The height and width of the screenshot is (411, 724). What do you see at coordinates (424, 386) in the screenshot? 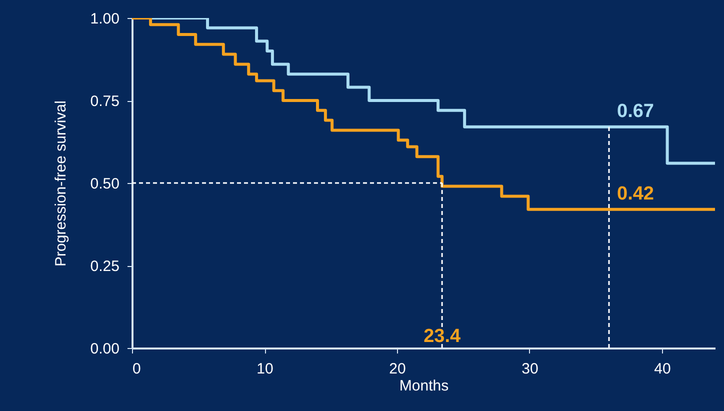
I see `x-axis-title: Months` at bounding box center [424, 386].